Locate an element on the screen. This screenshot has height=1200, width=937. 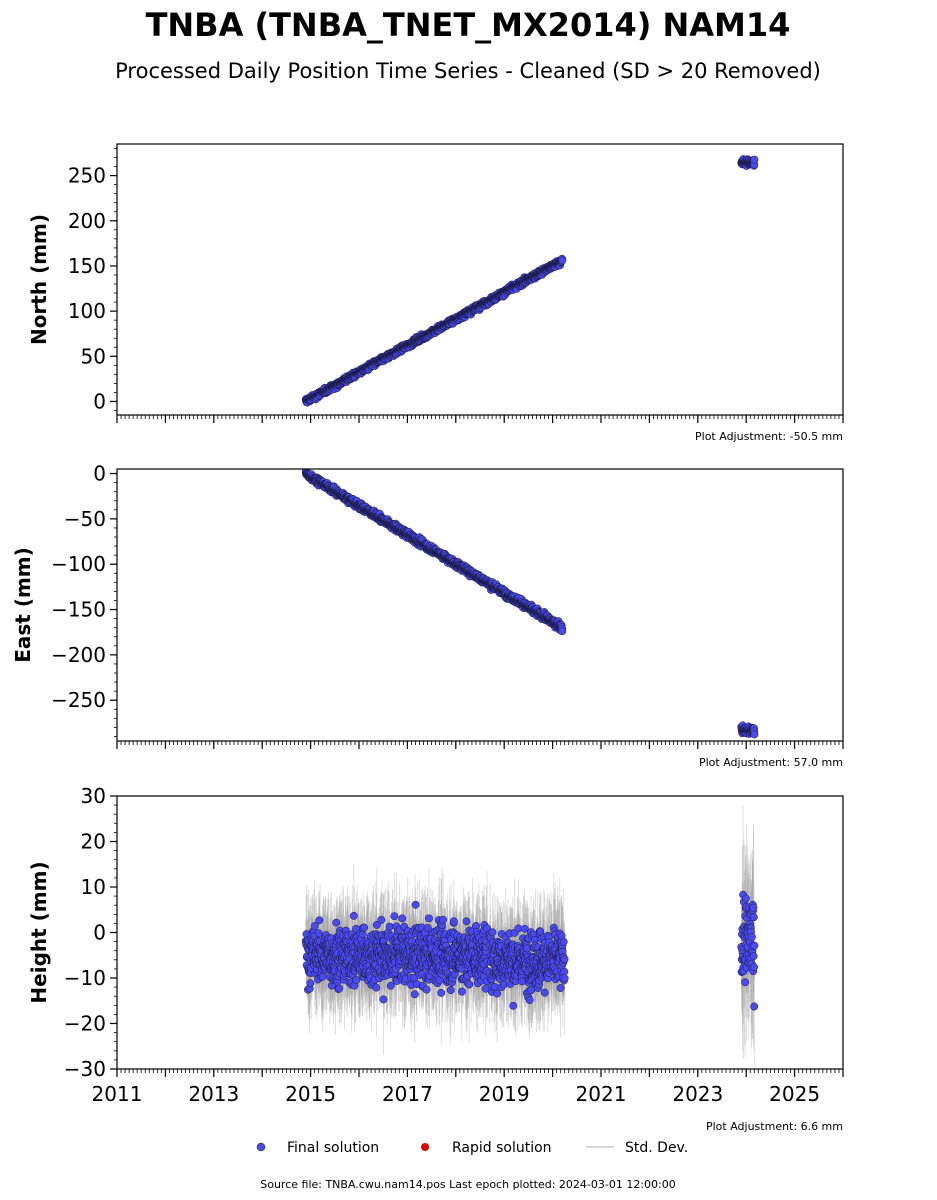
north-y-tick-label: 50 is located at coordinates (93, 356).